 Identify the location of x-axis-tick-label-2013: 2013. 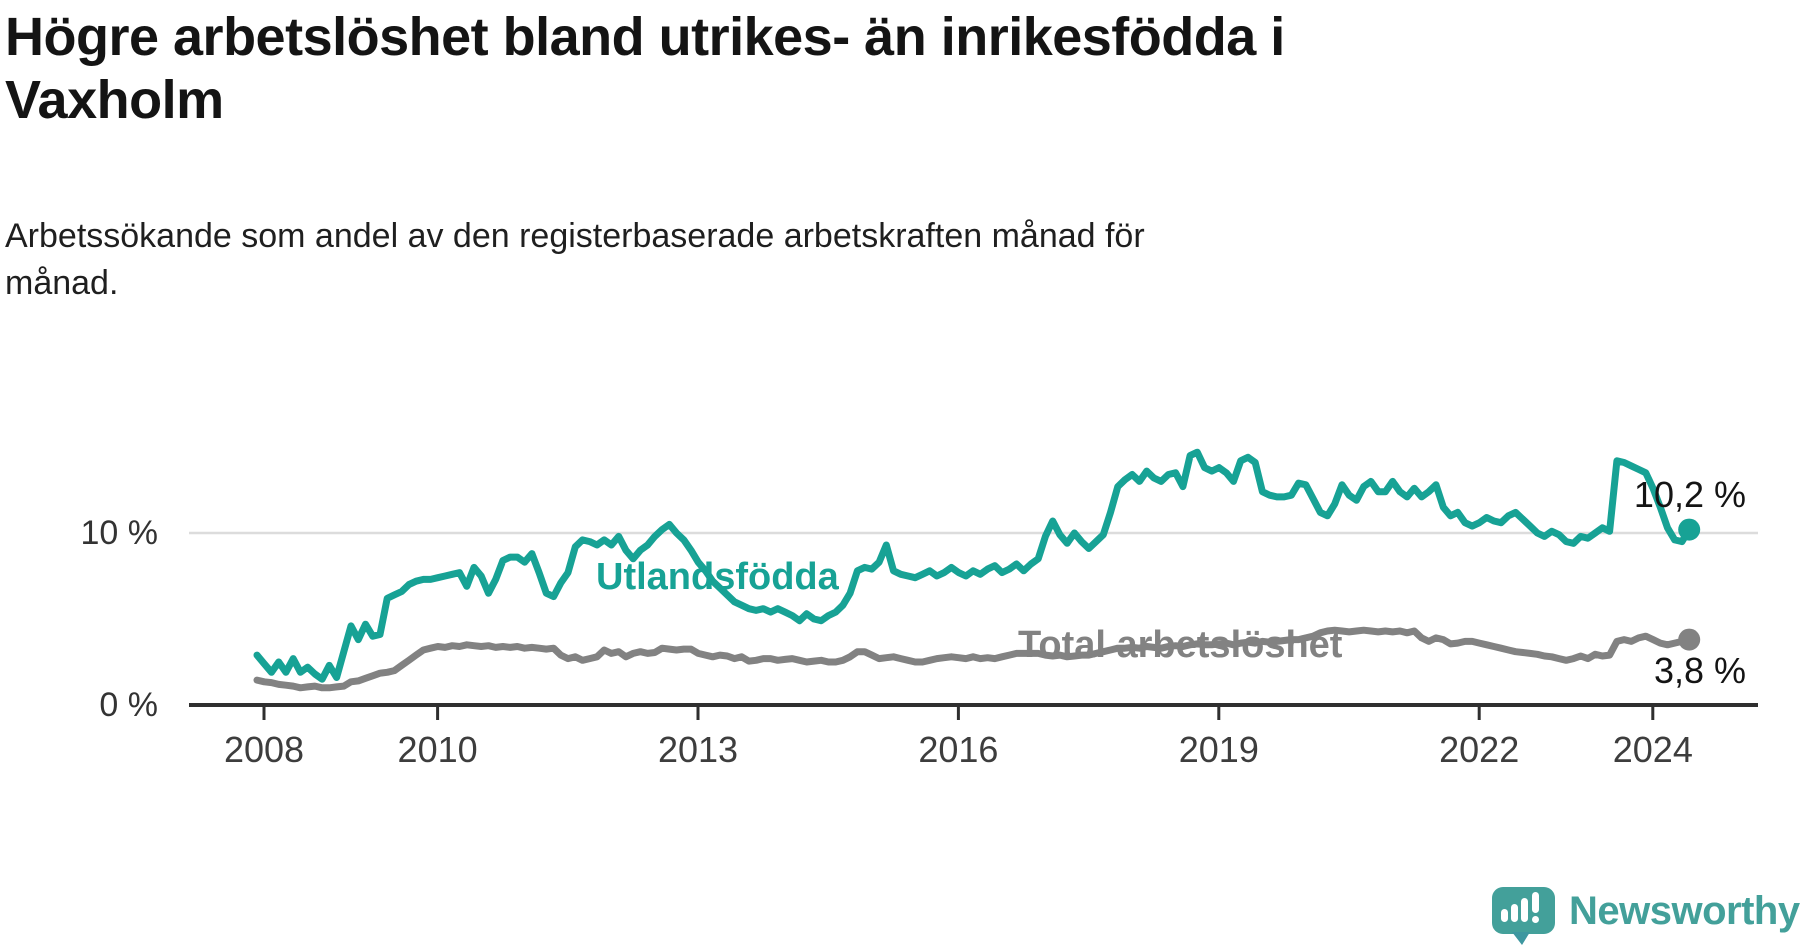
(698, 749).